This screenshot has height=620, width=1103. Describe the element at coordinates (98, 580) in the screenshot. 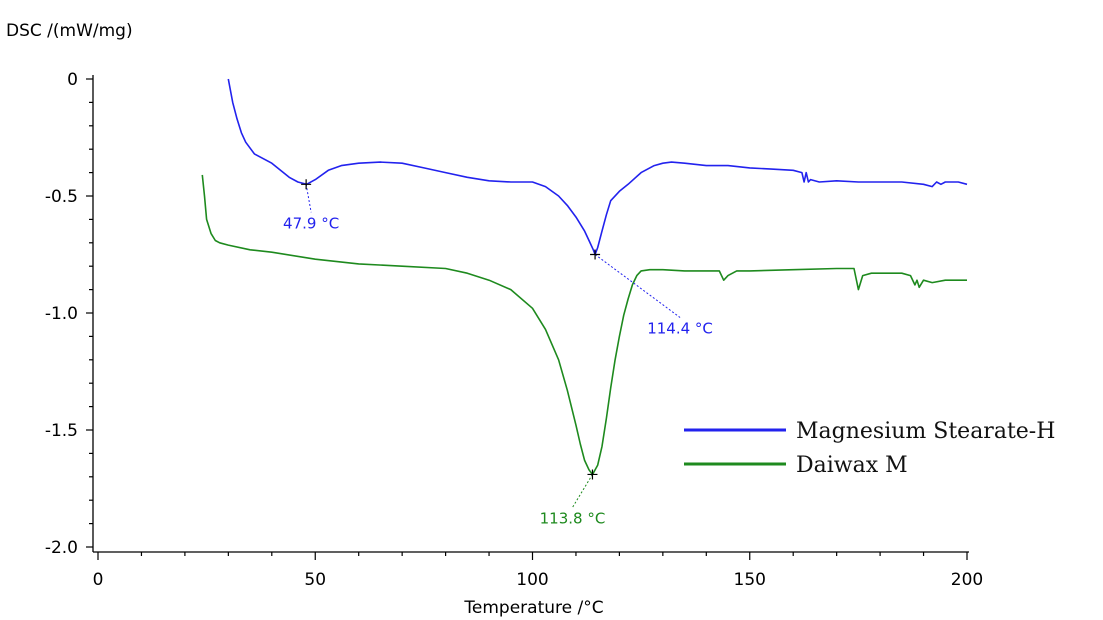

I see `x-tick-label: 0` at that location.